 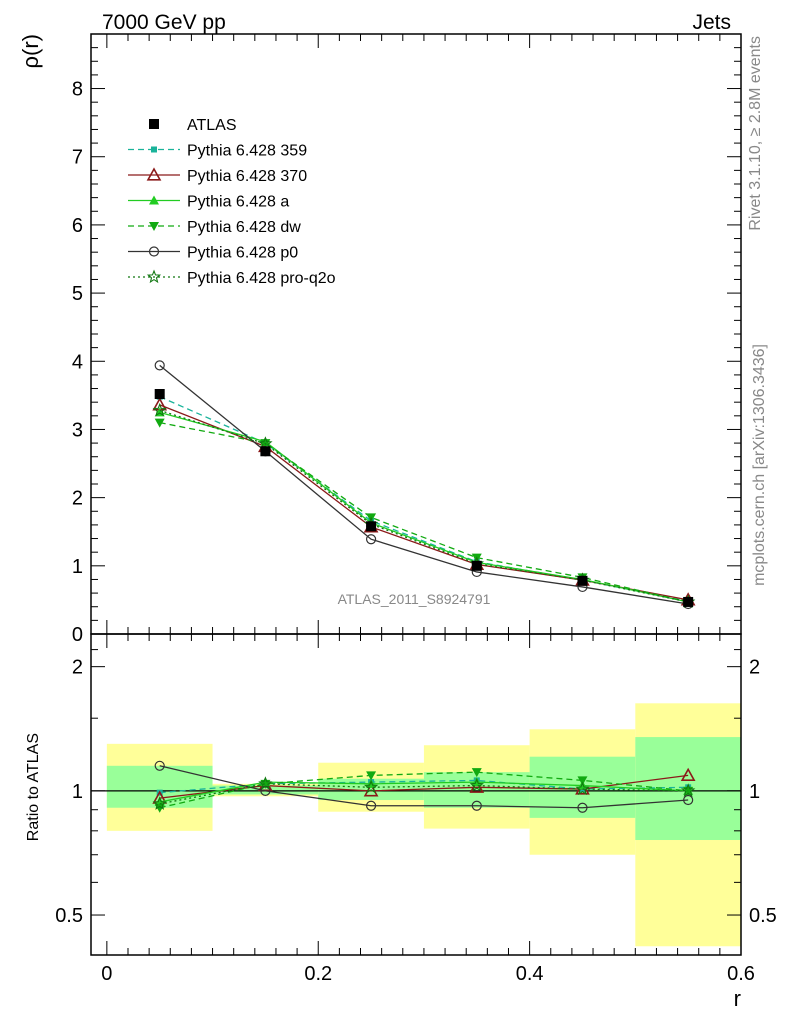 I want to click on top-y-axis-label: ρ(r), so click(x=30, y=51).